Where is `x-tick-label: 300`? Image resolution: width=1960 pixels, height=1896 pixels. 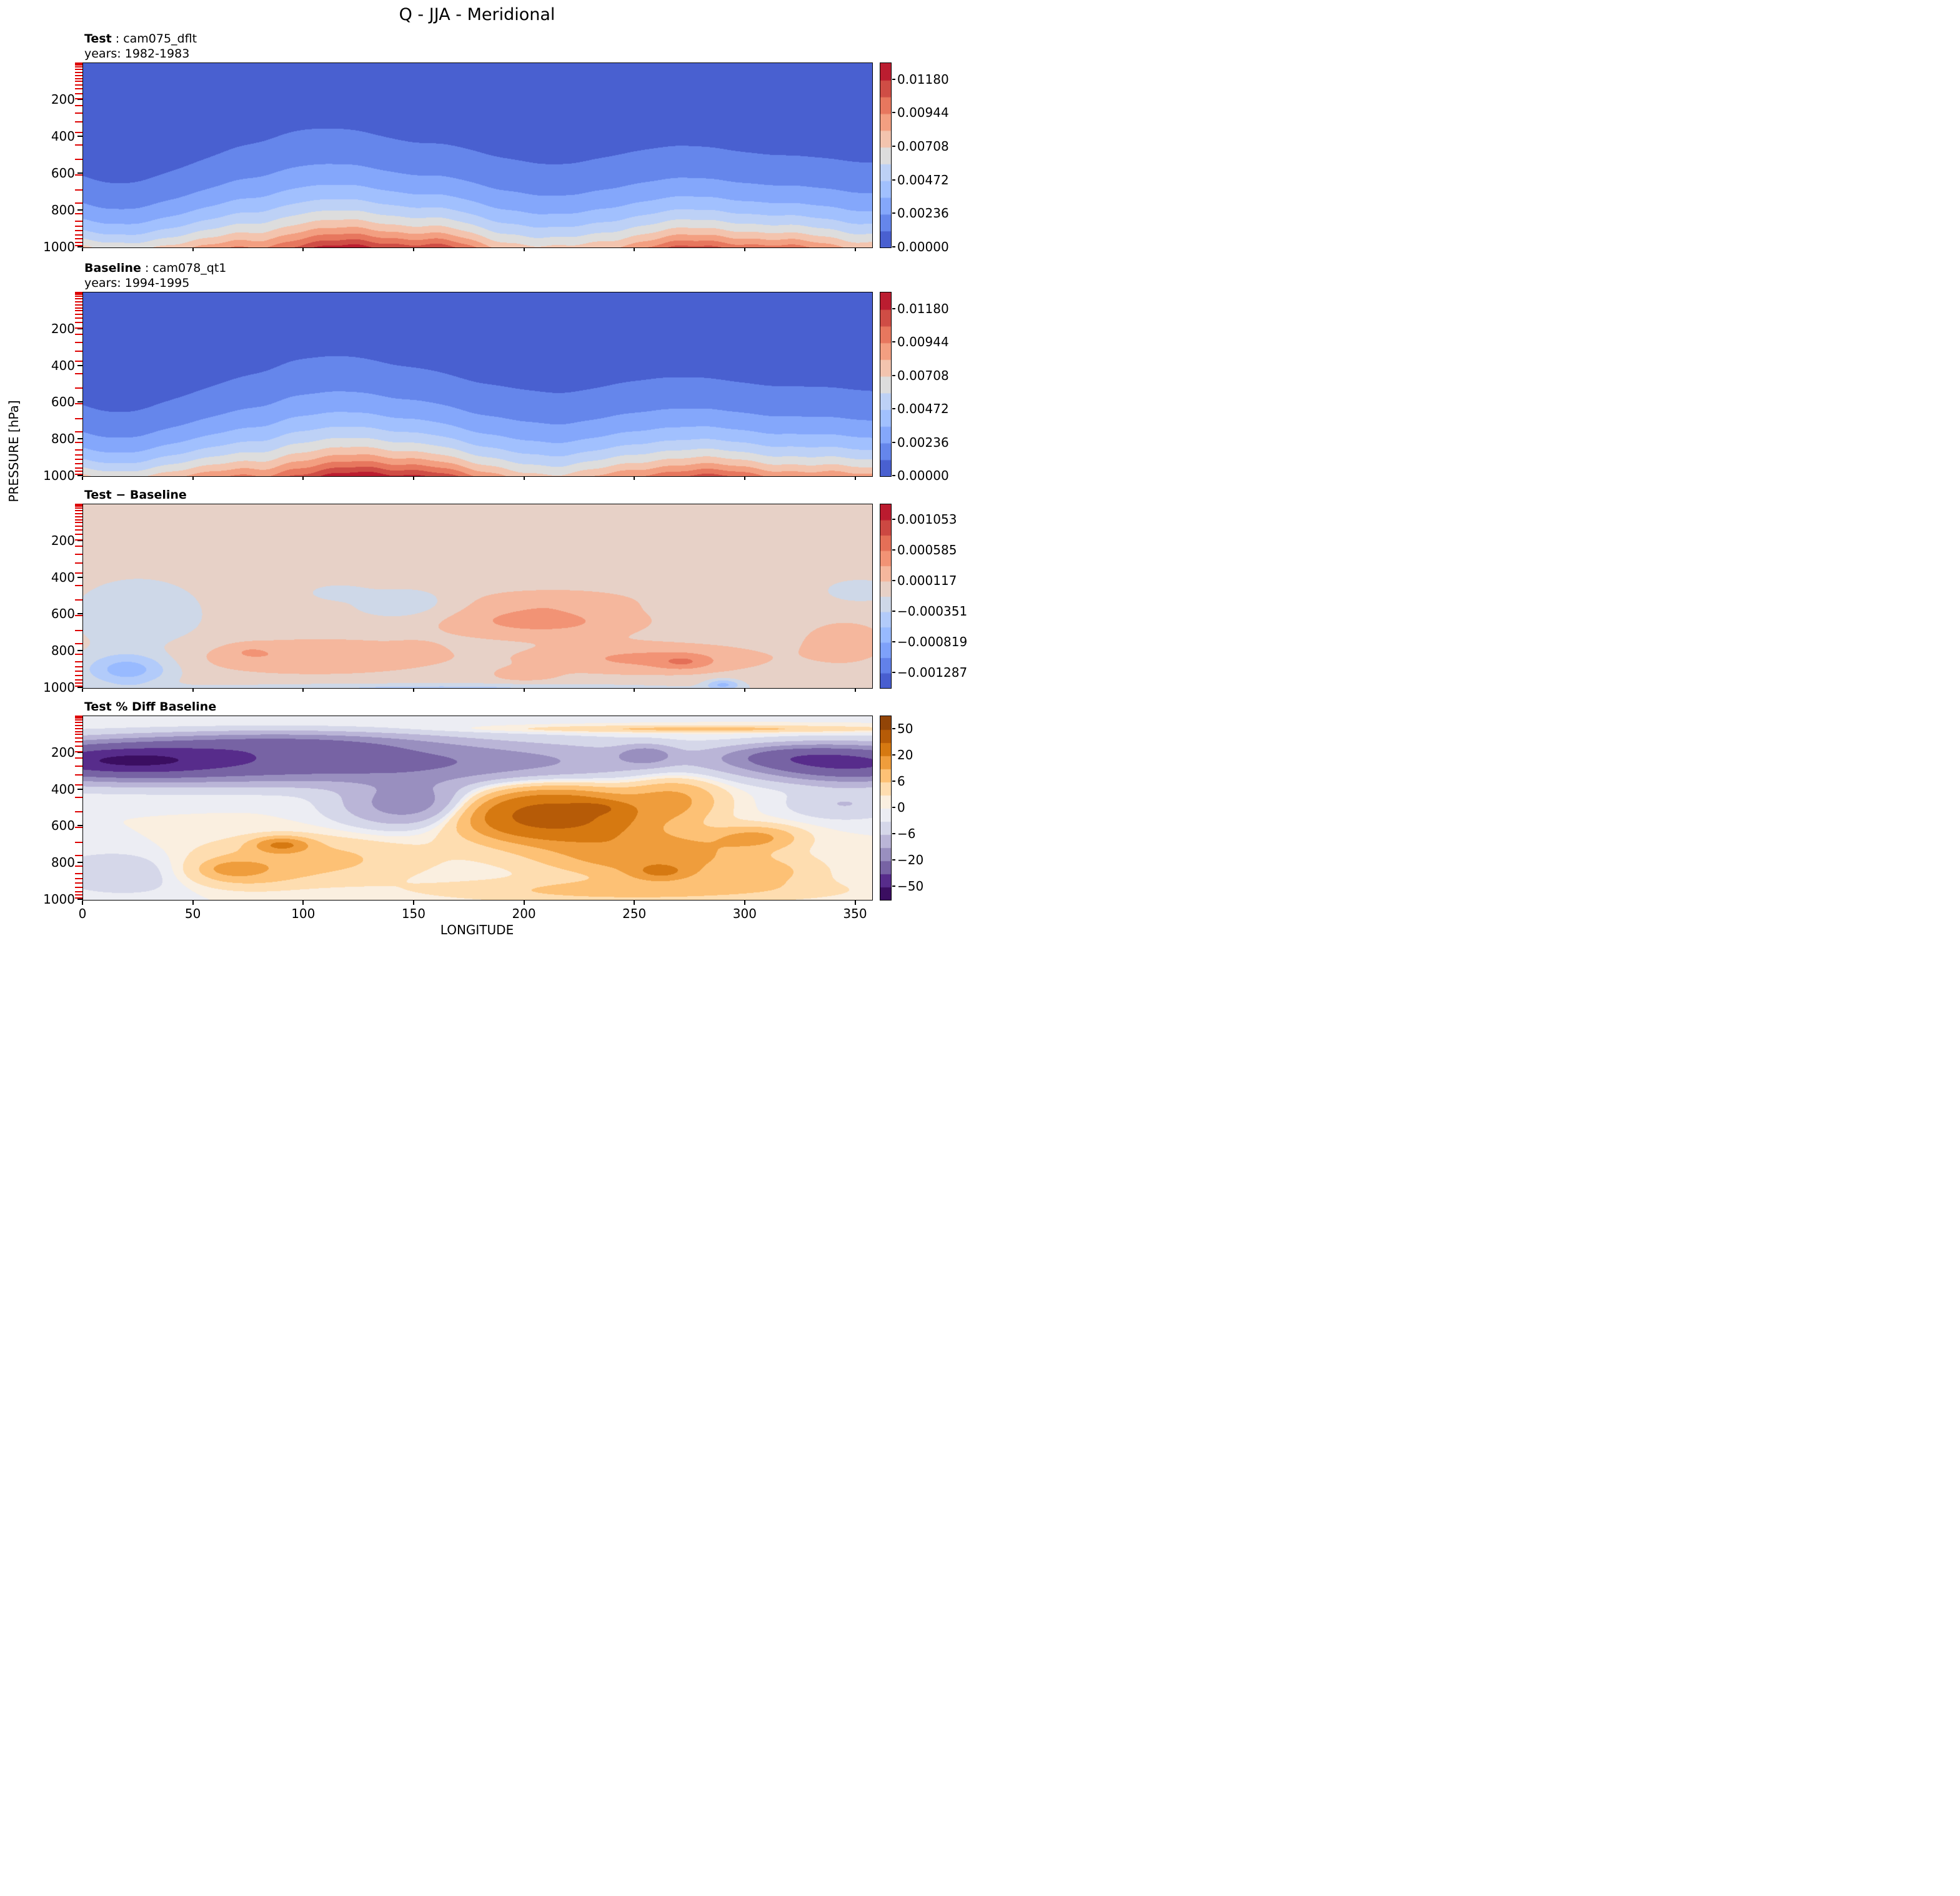
x-tick-label: 300 is located at coordinates (744, 913).